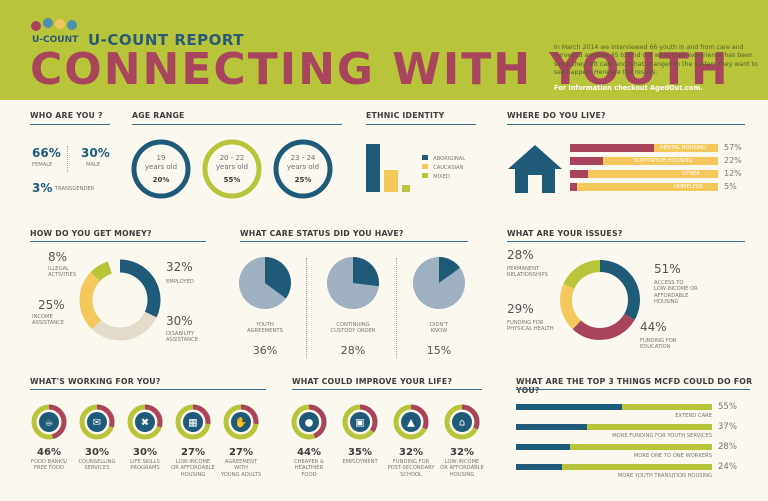  I want to click on live-bar-supportive, so click(586, 161).